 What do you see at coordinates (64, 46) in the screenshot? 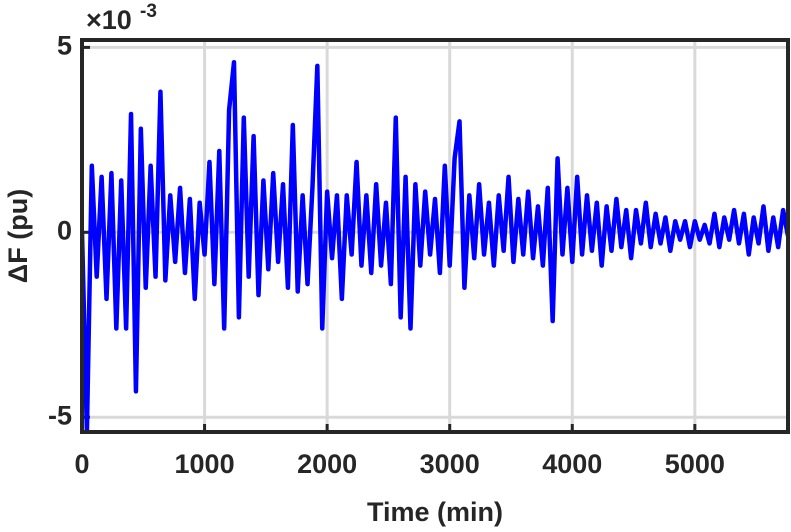
I see `y-tick-label: 5` at bounding box center [64, 46].